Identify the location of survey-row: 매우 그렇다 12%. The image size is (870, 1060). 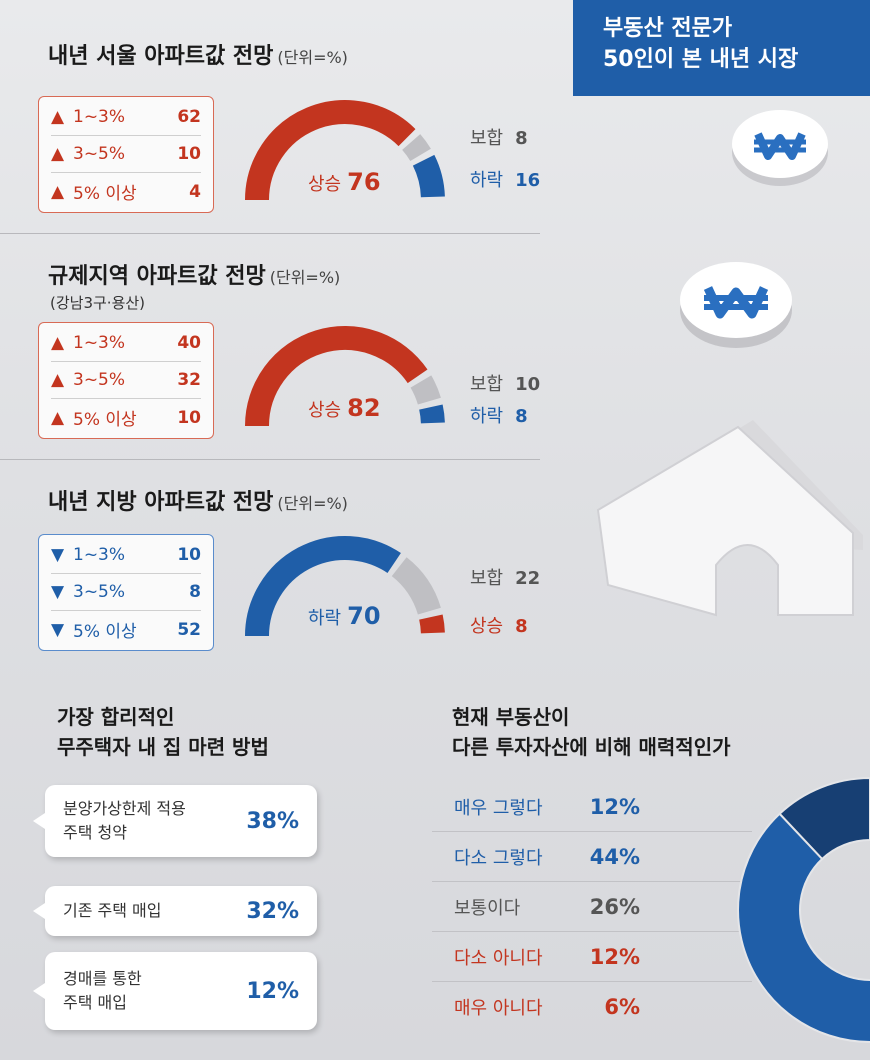
(592, 807).